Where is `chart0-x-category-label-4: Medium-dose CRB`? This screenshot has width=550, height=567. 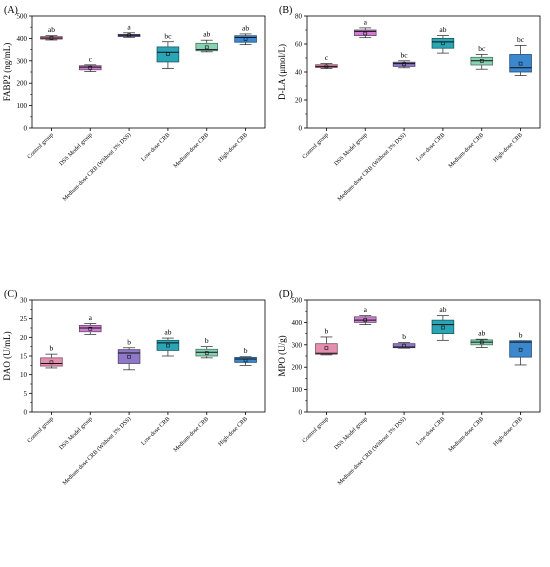
chart0-x-category-label-4: Medium-dose CRB is located at coordinates (191, 150).